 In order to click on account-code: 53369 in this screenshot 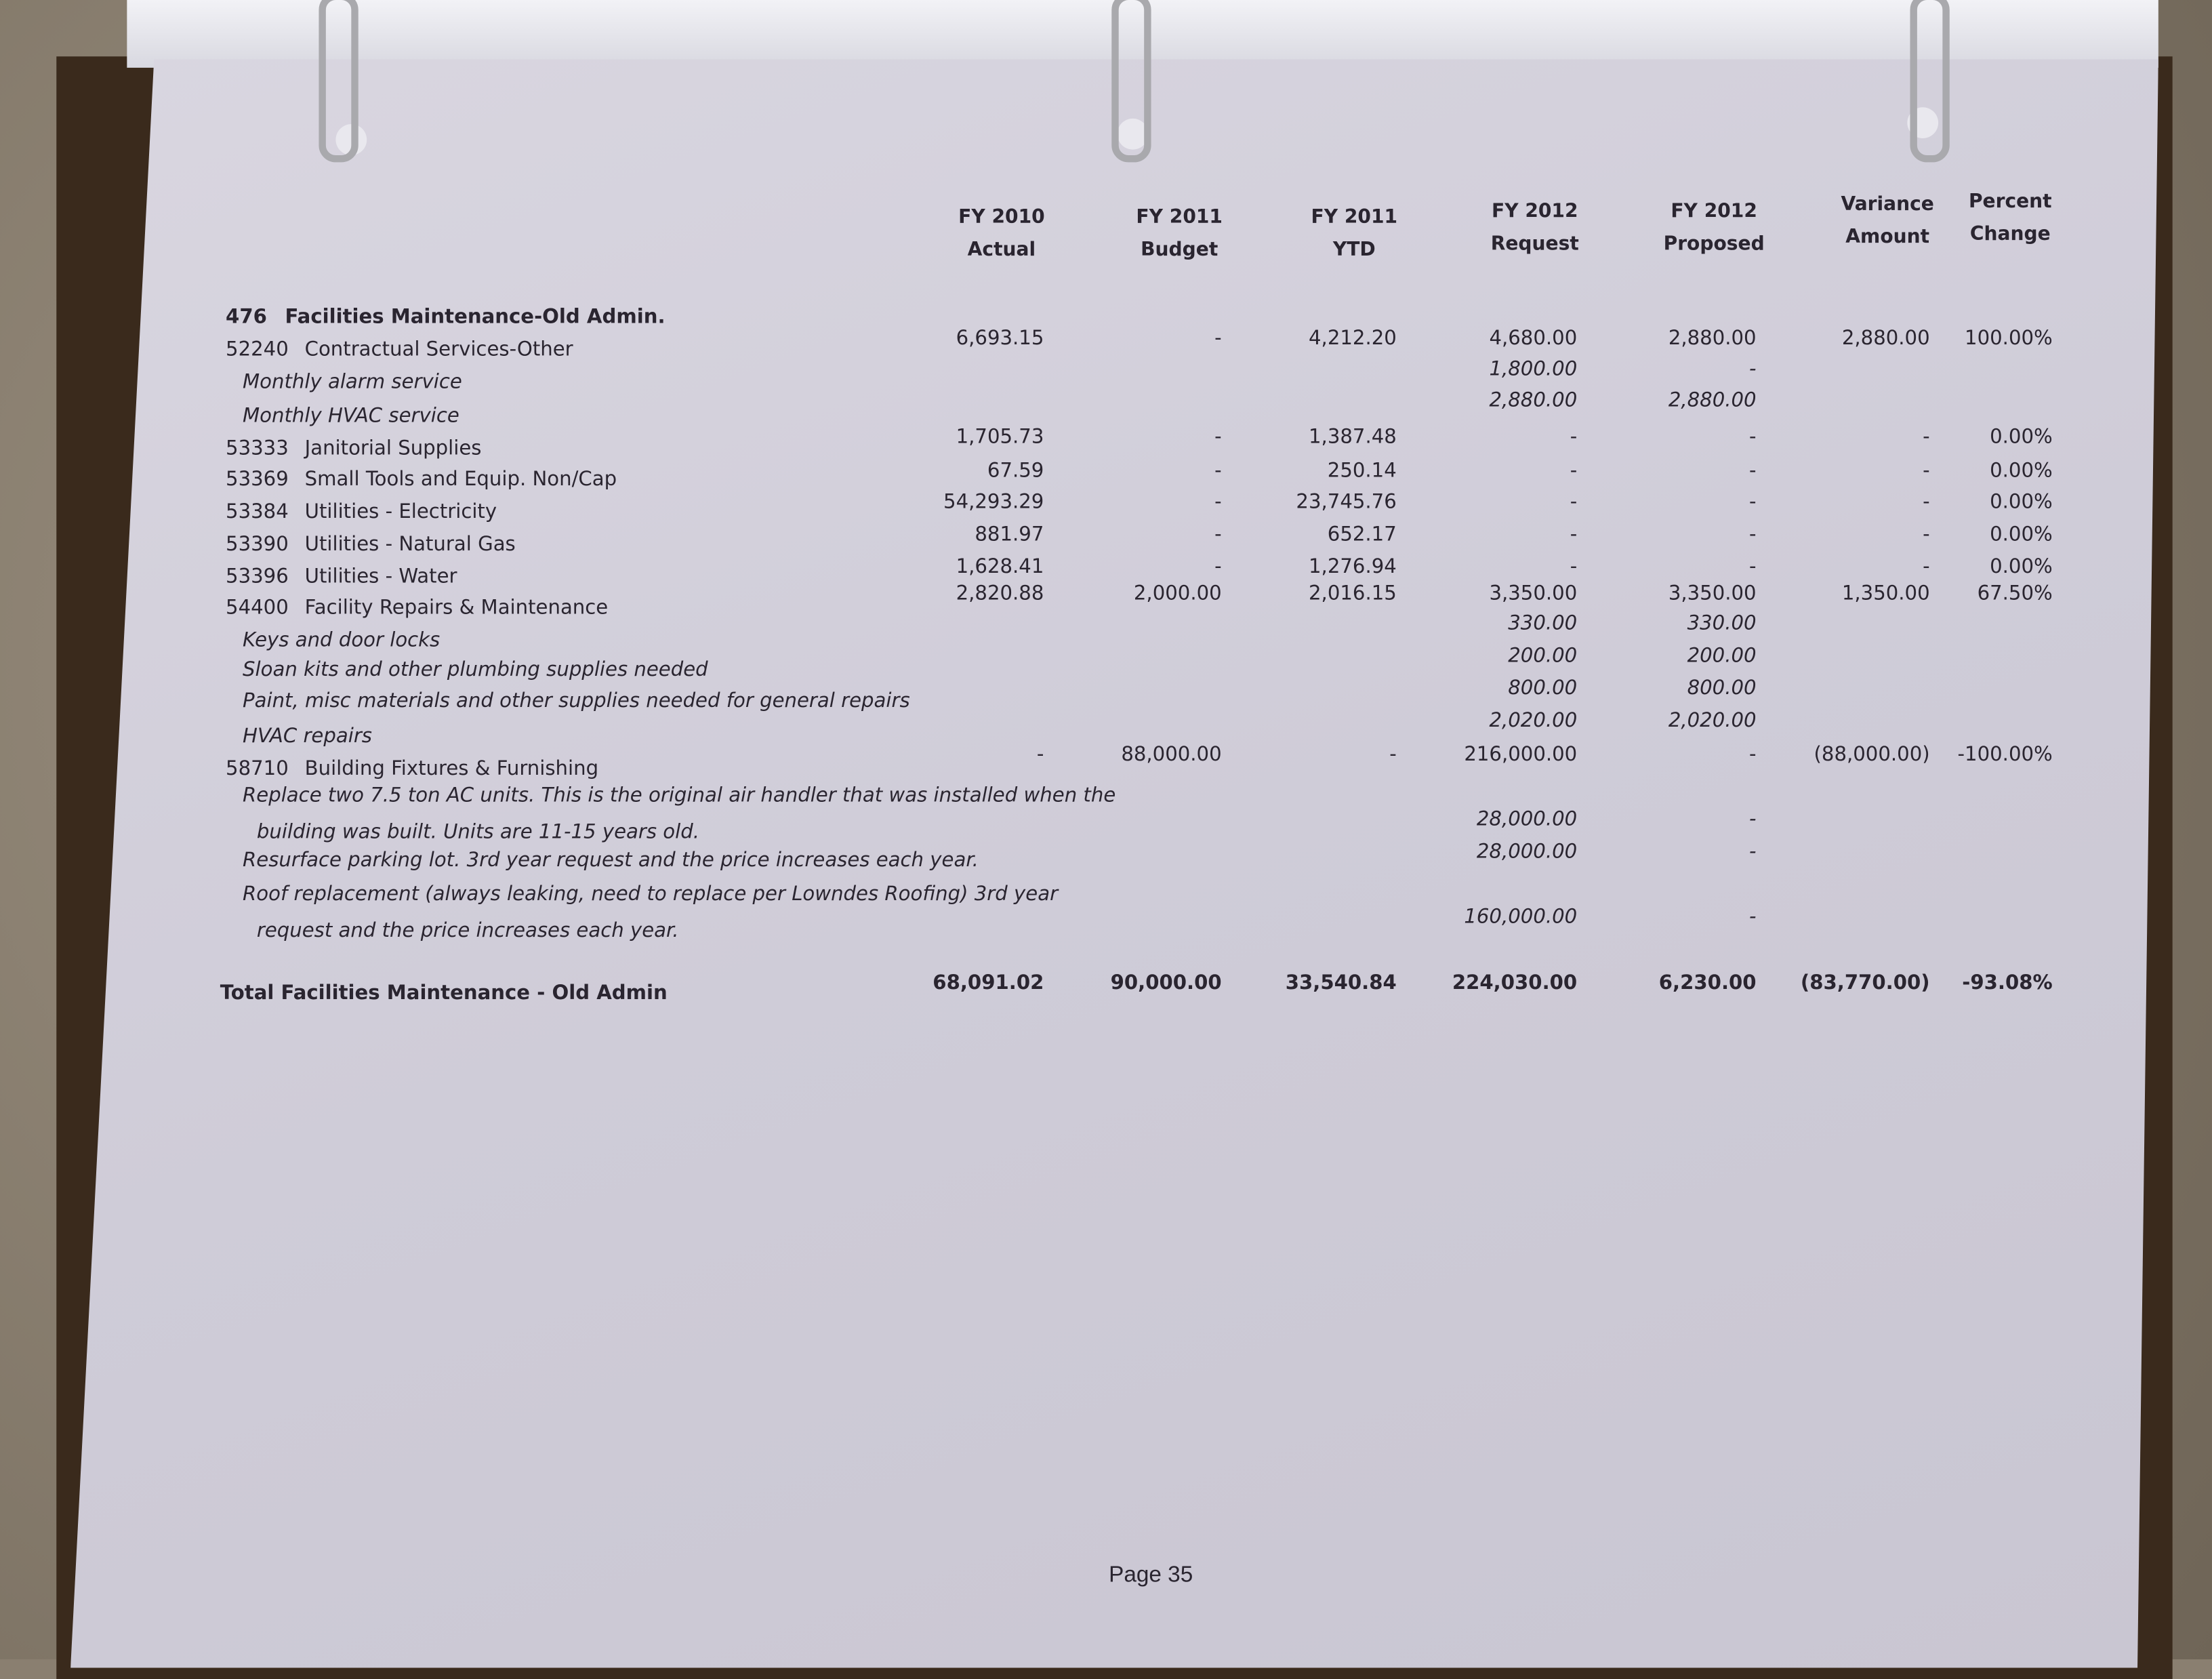, I will do `click(257, 479)`.